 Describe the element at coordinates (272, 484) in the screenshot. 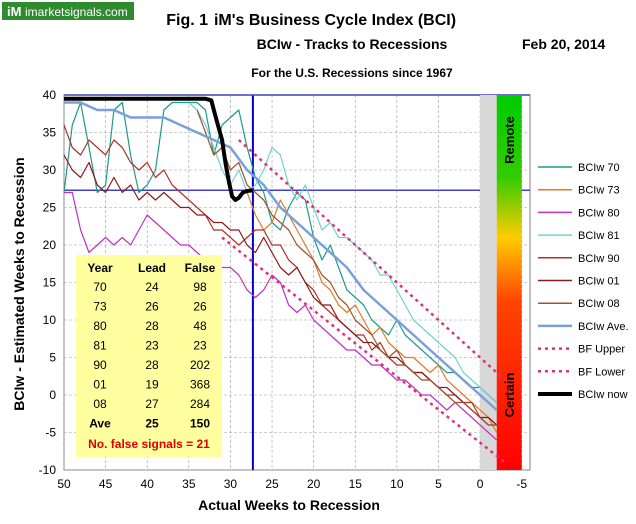

I see `x-tick-label: 25` at that location.